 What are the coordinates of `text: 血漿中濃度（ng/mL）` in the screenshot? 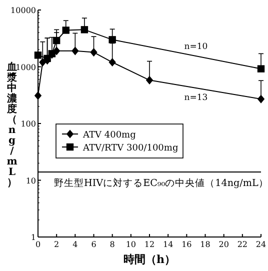 It's located at (12, 125).